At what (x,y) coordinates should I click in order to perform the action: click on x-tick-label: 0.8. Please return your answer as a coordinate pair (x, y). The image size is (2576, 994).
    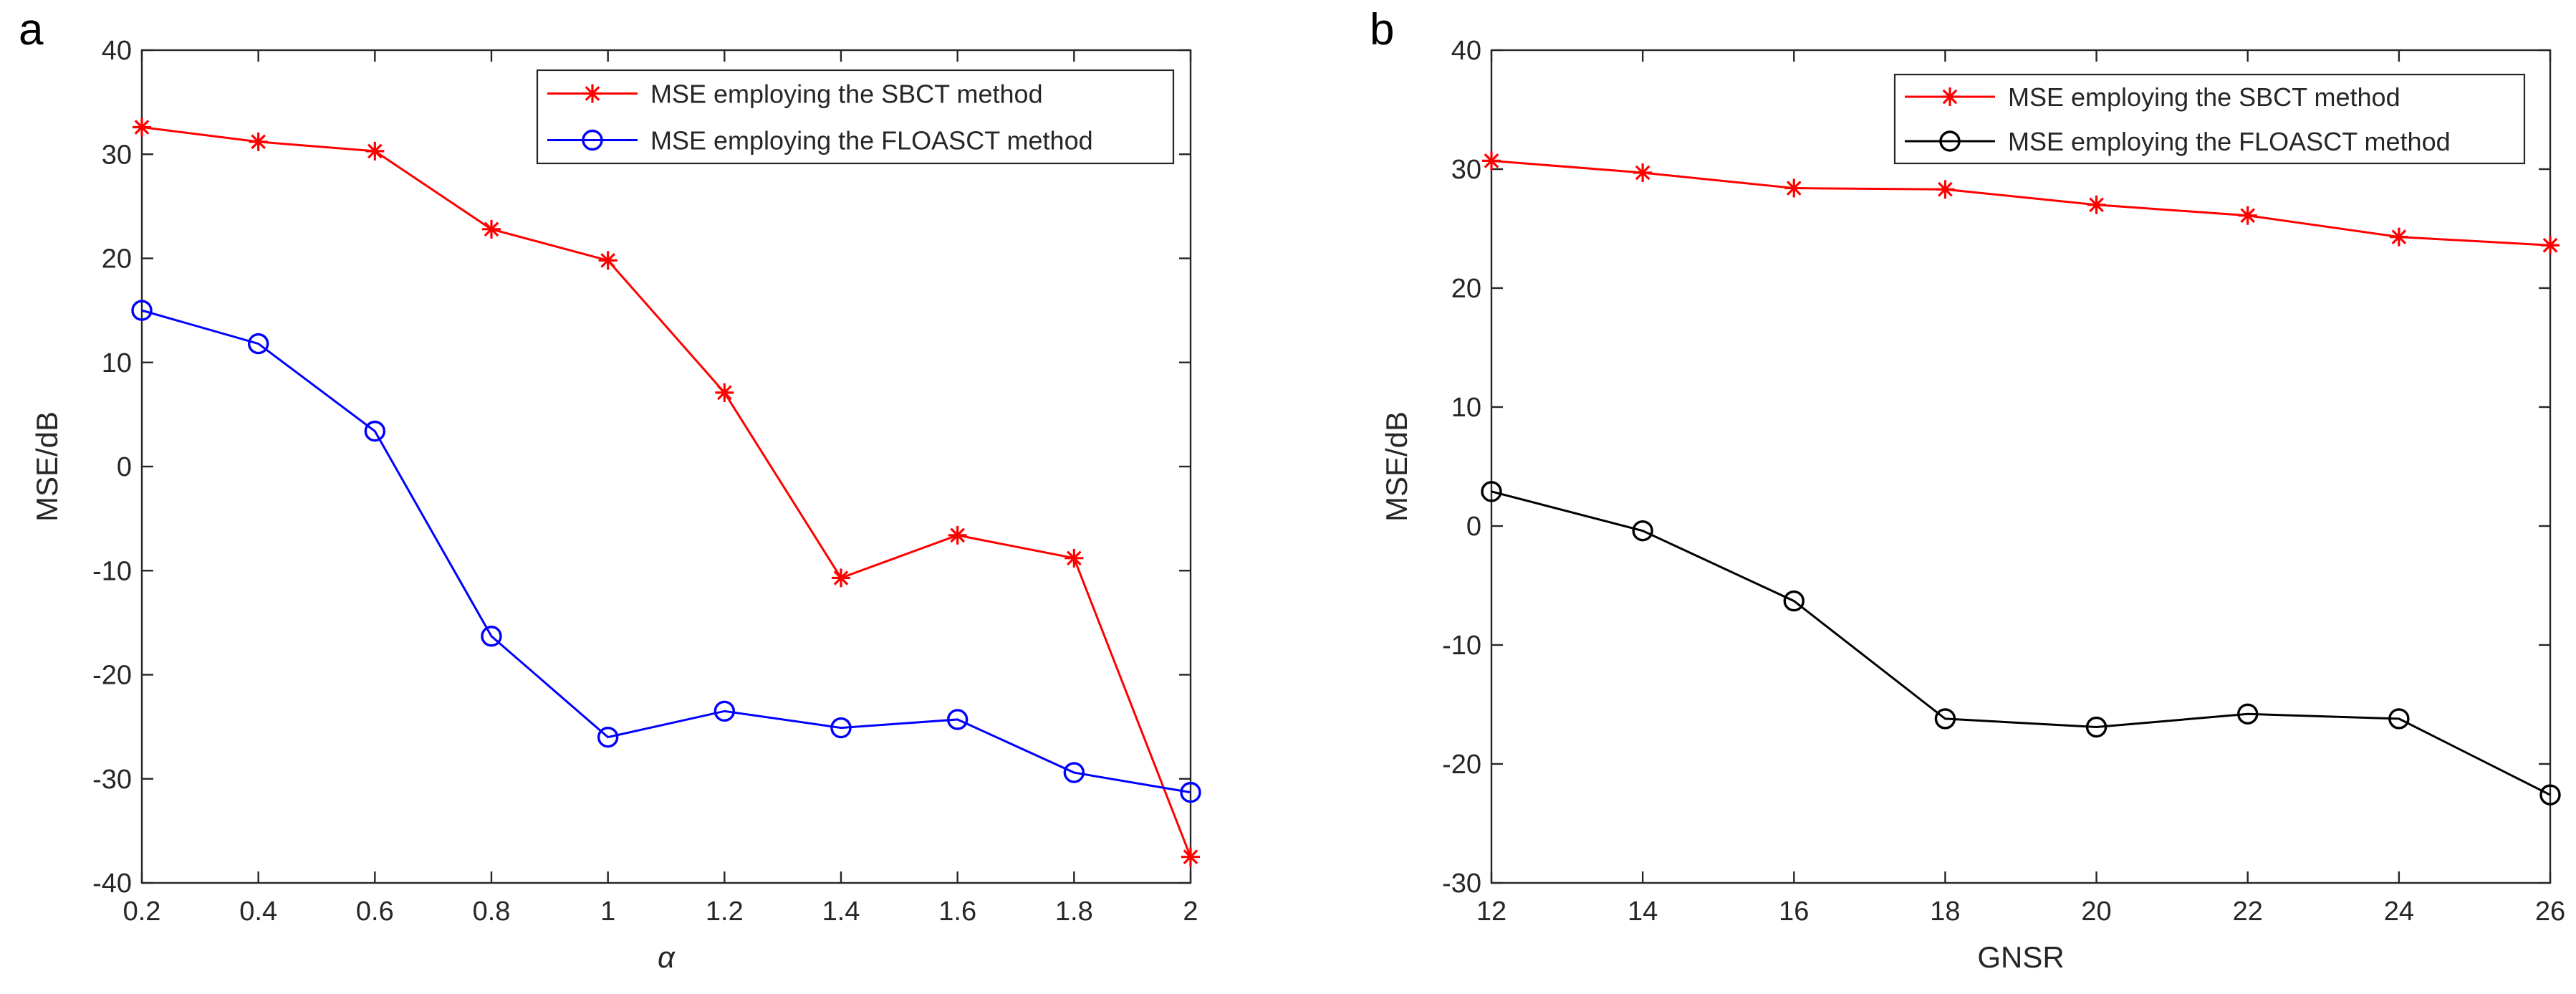
    Looking at the image, I should click on (492, 912).